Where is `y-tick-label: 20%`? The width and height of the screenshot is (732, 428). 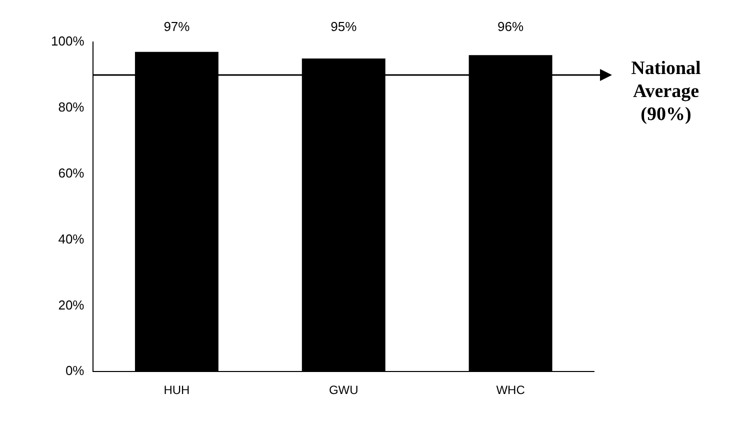
y-tick-label: 20% is located at coordinates (71, 304).